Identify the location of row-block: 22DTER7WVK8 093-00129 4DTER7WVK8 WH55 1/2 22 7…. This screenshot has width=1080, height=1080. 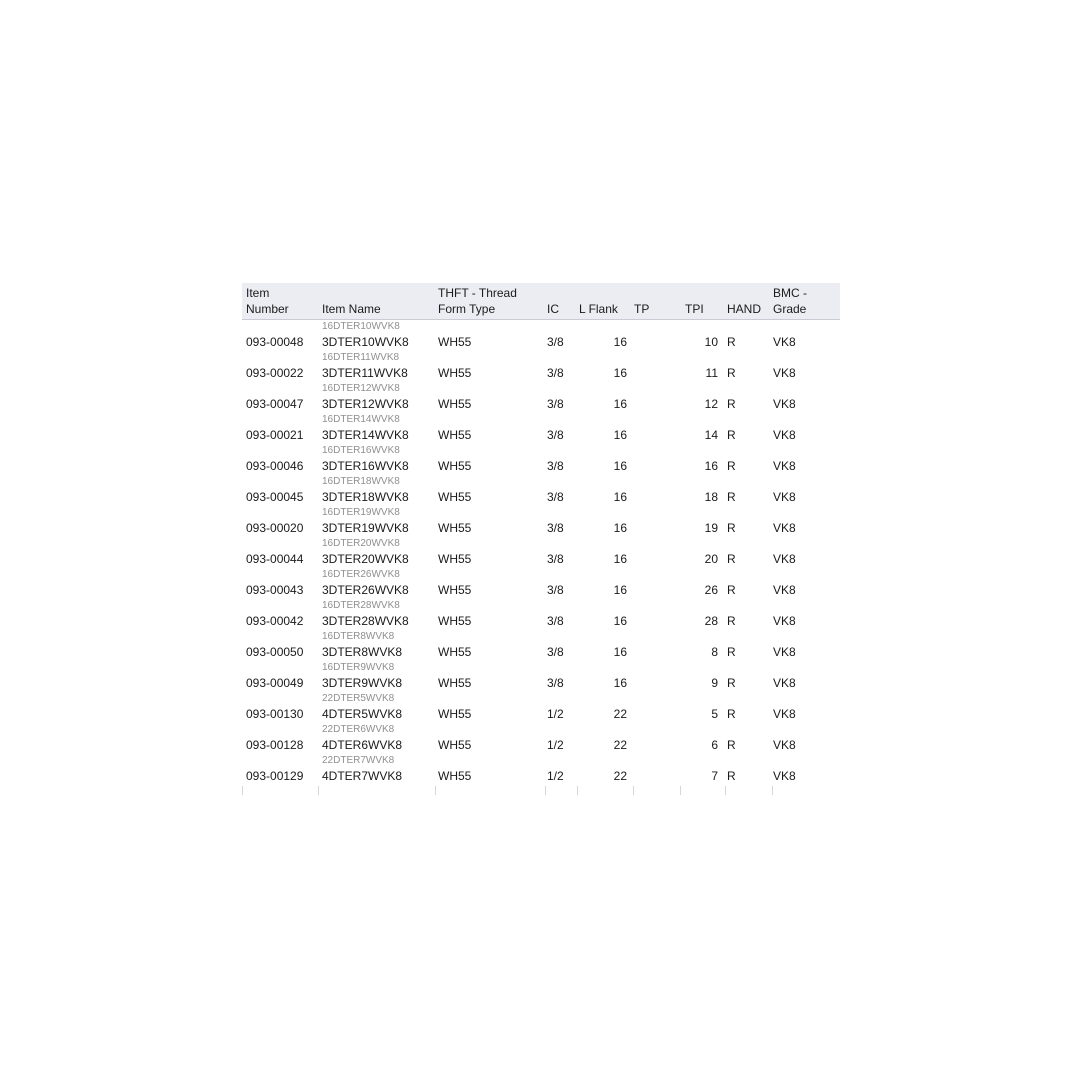
(541, 769).